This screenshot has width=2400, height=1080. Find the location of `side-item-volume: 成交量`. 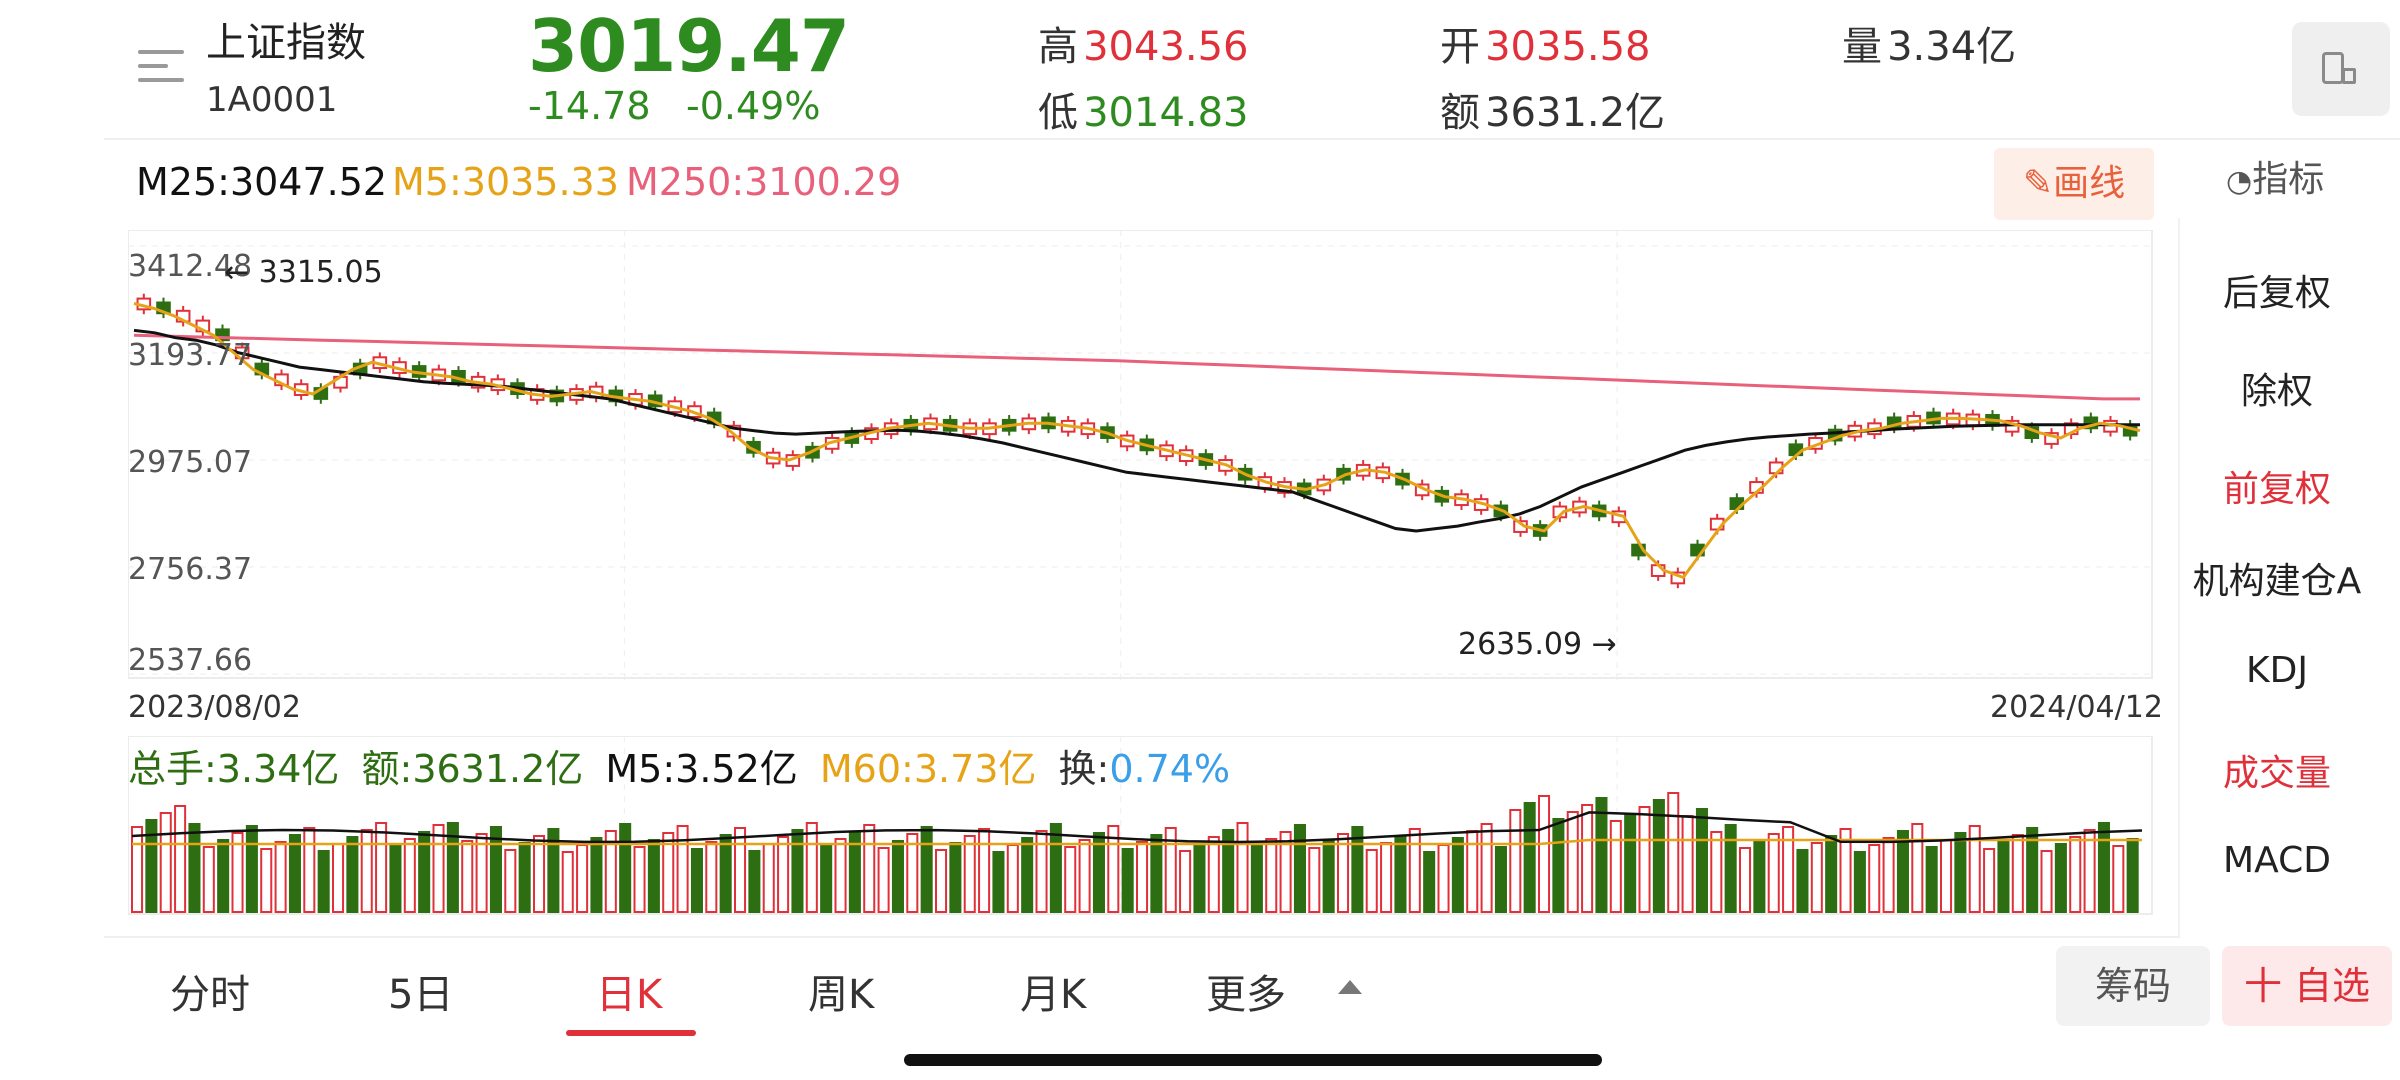

side-item-volume: 成交量 is located at coordinates (2276, 773).